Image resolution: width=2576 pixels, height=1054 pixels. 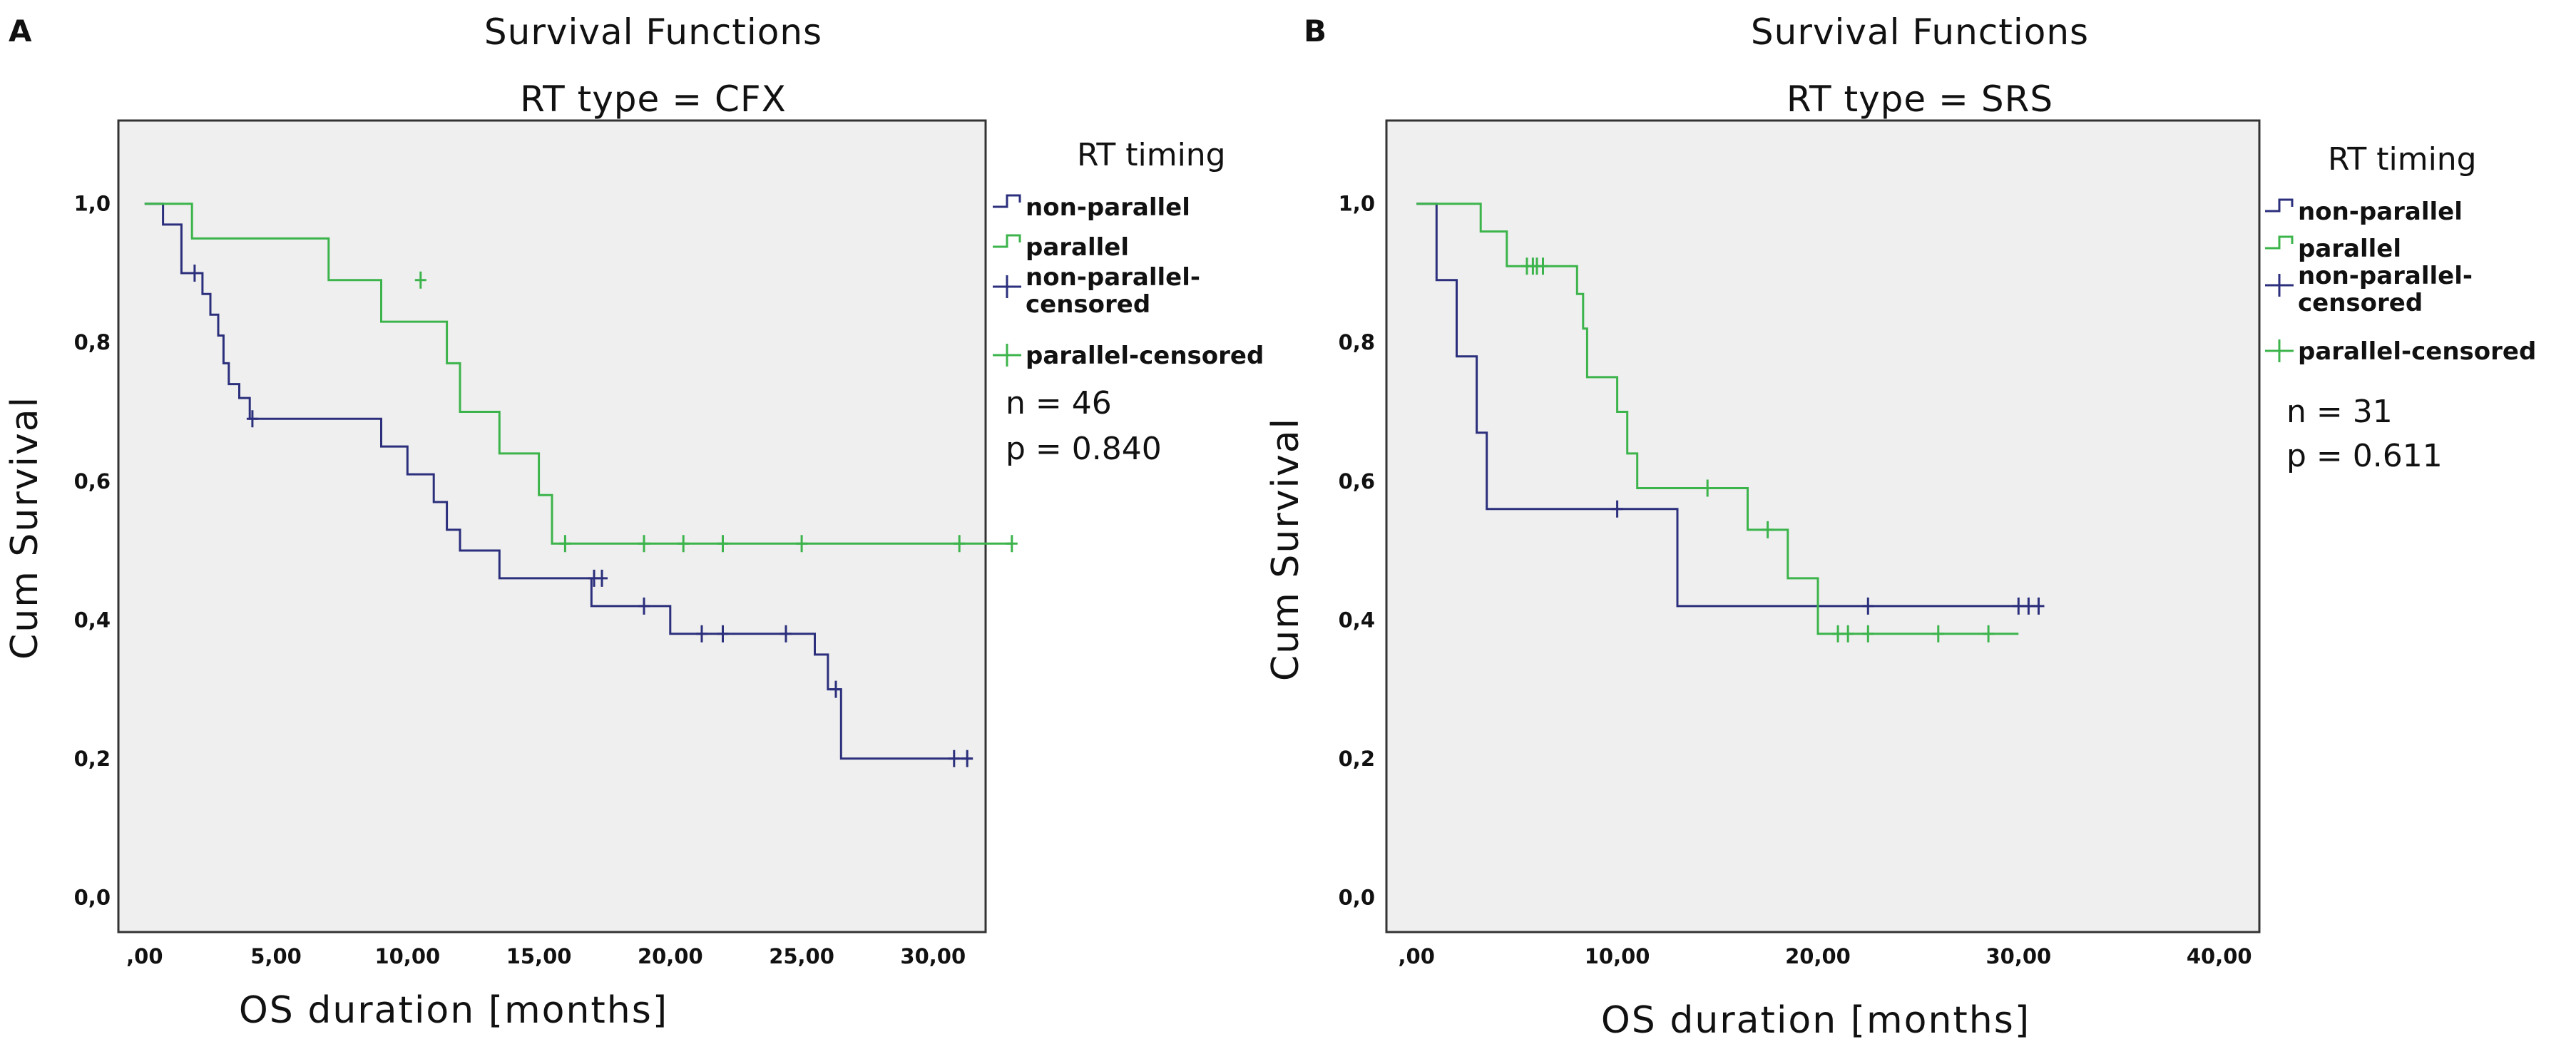 I want to click on stats-block: n = 31 p = 0.611, so click(x=2365, y=434).